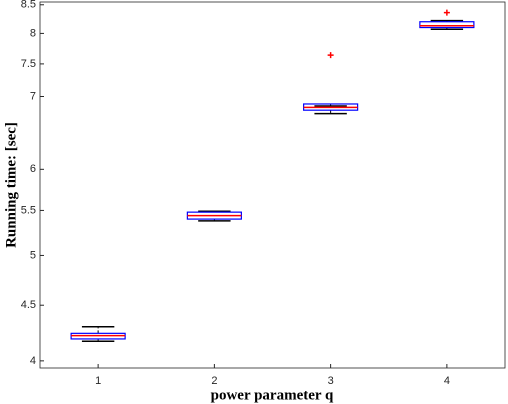  I want to click on y-tick-label: 4, so click(33, 361).